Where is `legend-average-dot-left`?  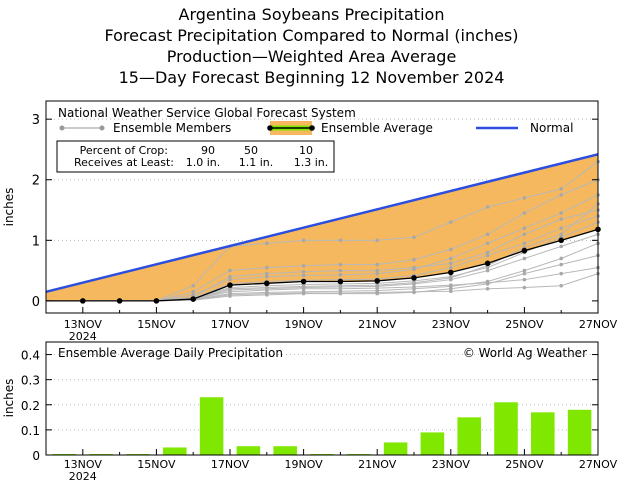
legend-average-dot-left is located at coordinates (270, 128).